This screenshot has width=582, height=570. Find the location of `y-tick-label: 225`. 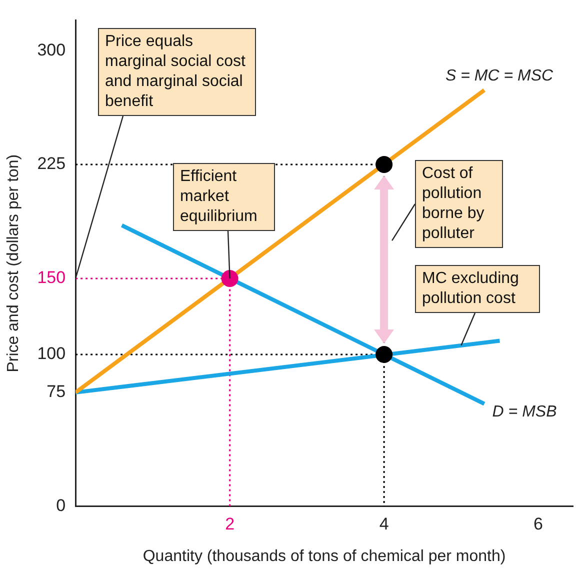

y-tick-label: 225 is located at coordinates (51, 164).